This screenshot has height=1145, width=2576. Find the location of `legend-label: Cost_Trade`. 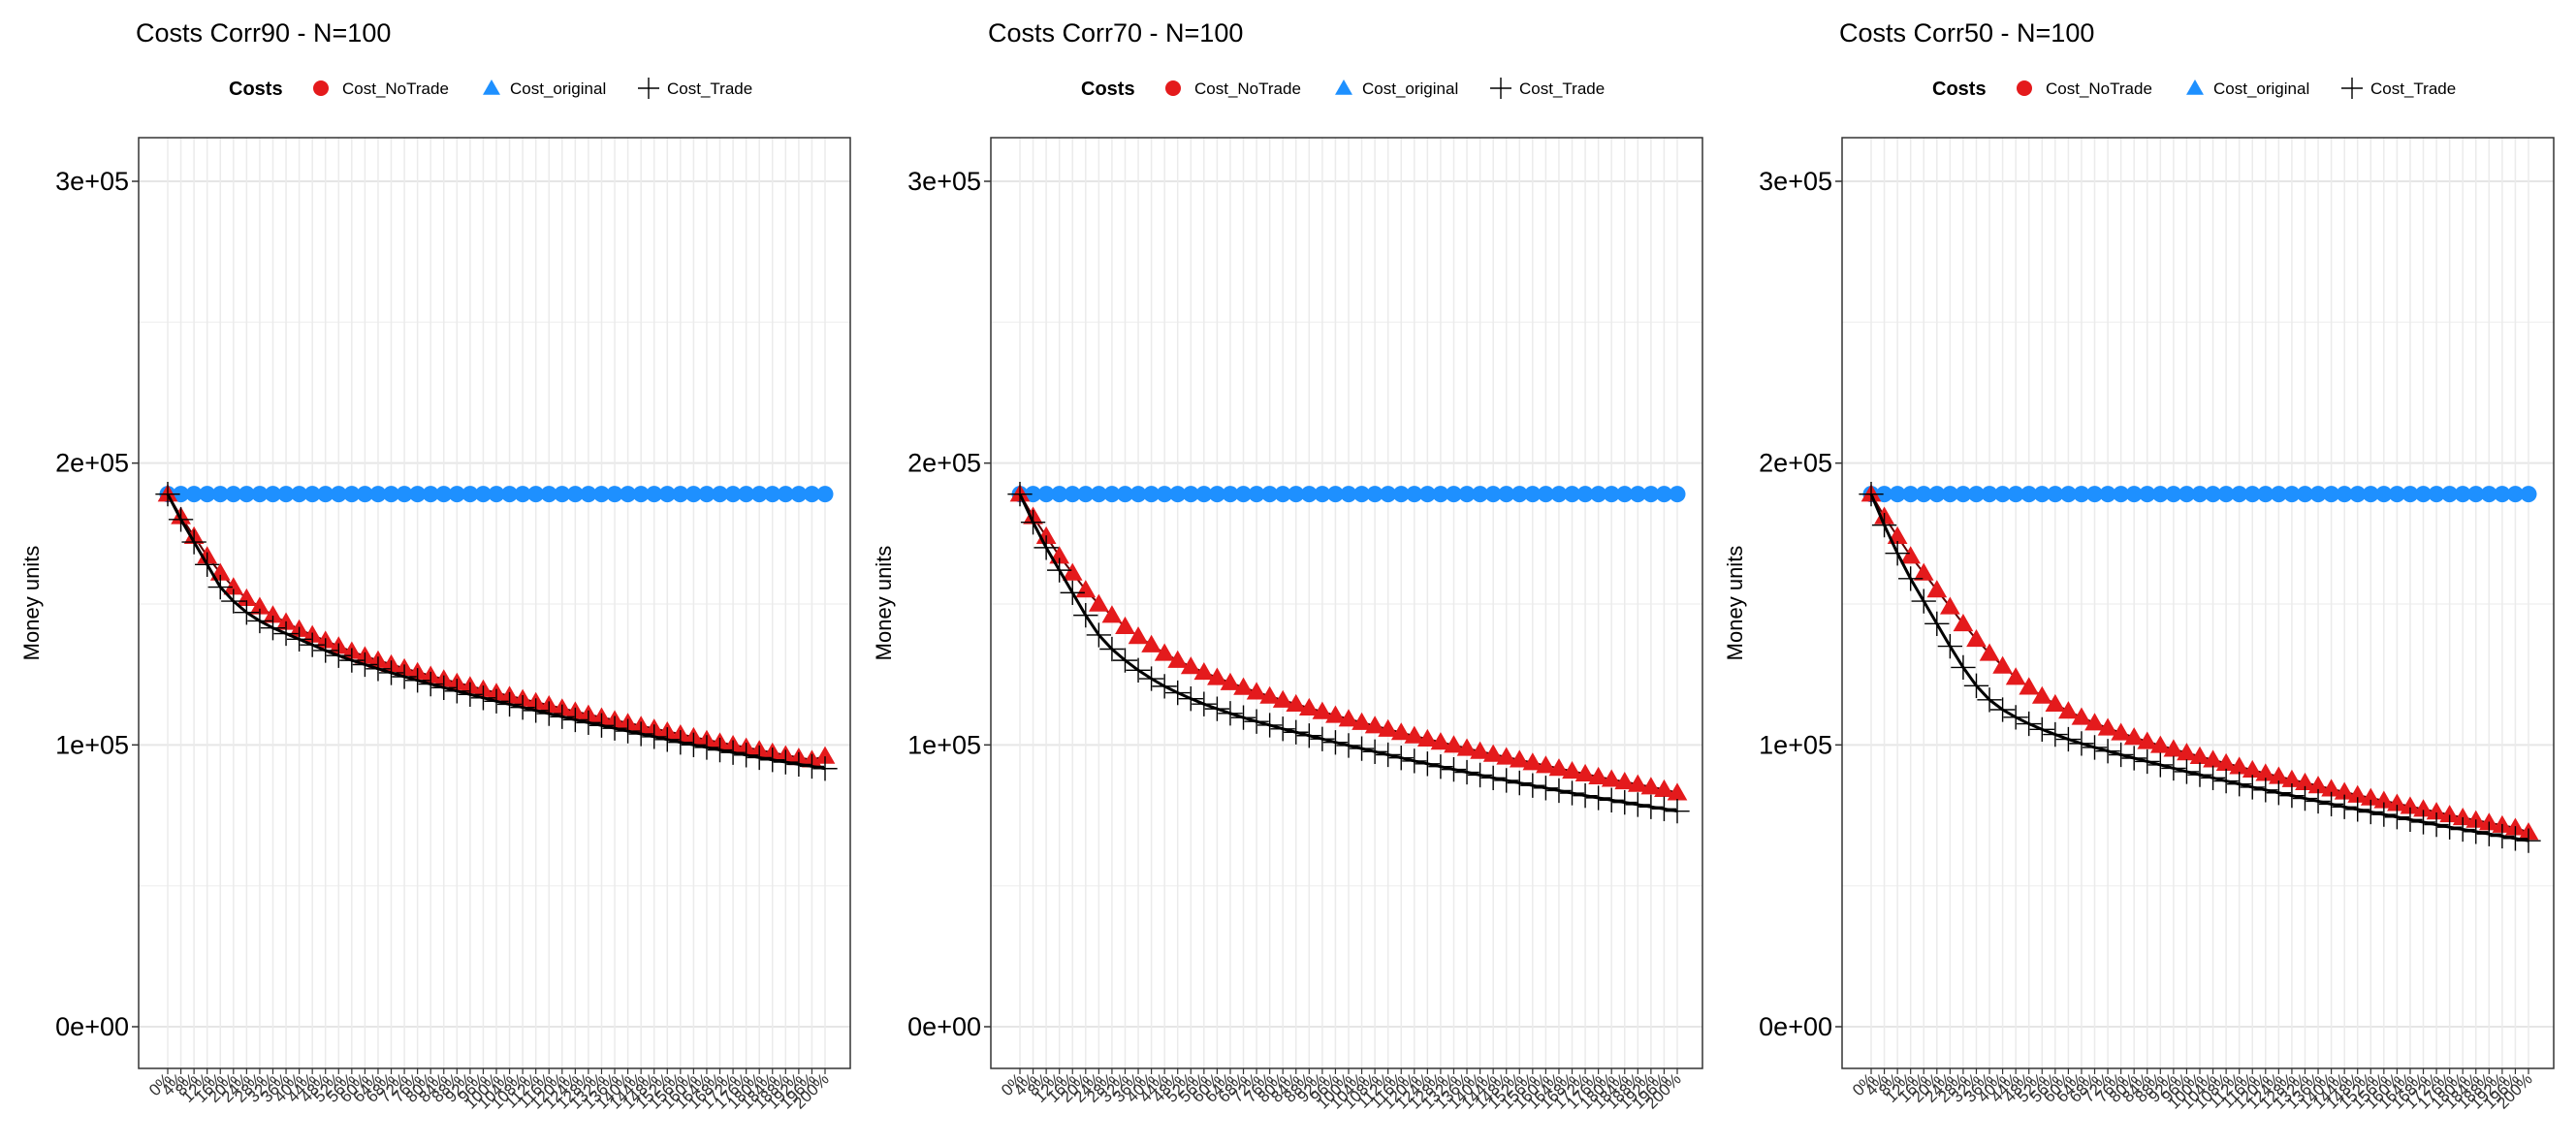

legend-label: Cost_Trade is located at coordinates (2413, 89).